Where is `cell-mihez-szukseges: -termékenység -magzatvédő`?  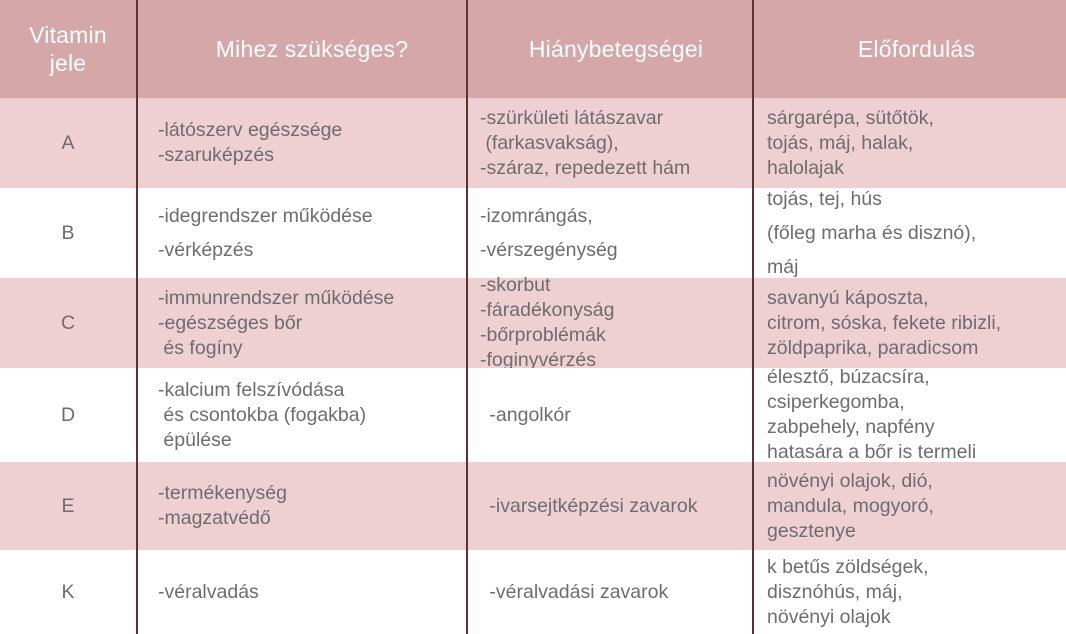 cell-mihez-szukseges: -termékenység -magzatvédő is located at coordinates (301, 506).